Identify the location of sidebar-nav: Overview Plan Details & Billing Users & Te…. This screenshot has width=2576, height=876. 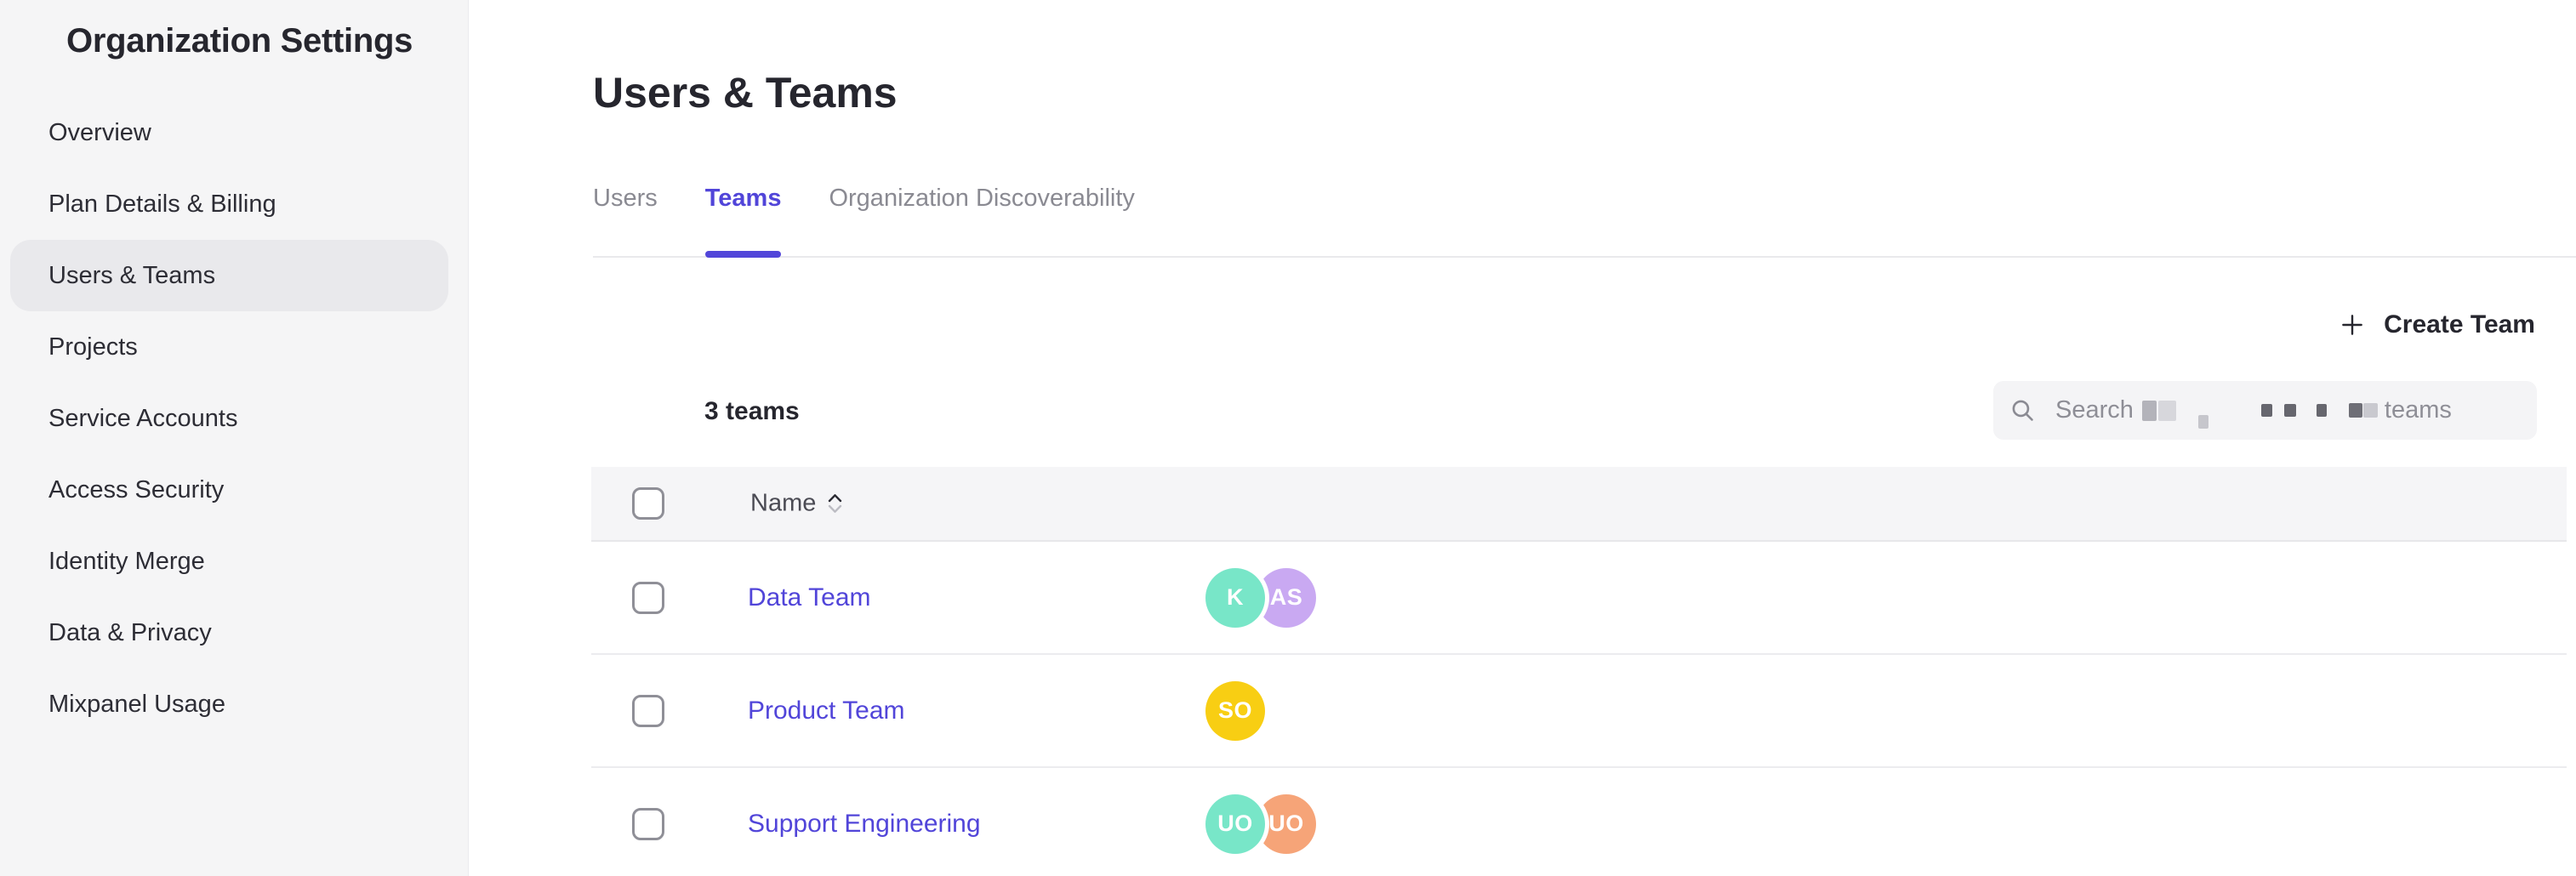
(234, 418).